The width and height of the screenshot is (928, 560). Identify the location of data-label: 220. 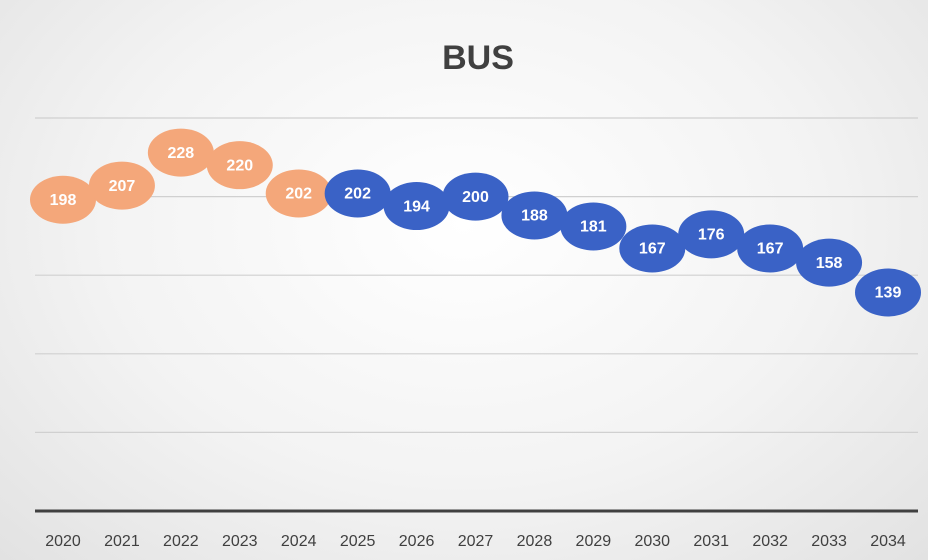
(239, 165).